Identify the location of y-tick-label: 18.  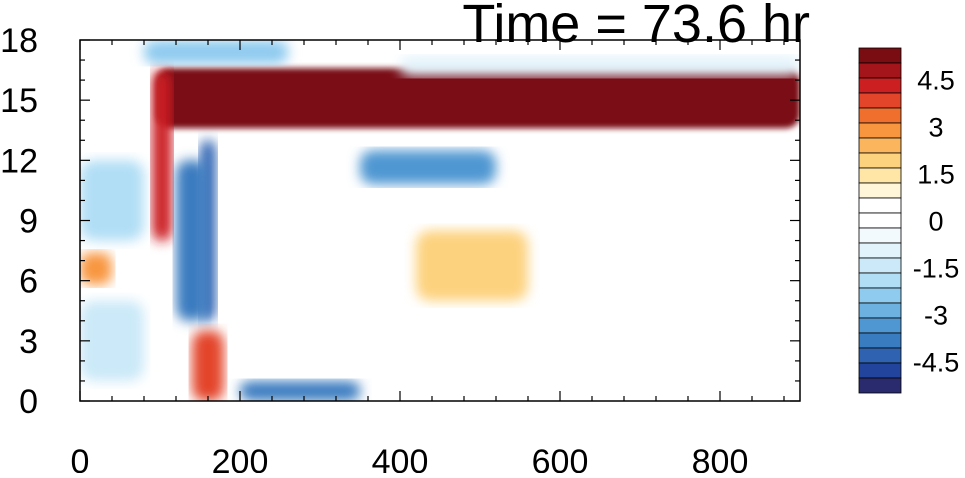
(19, 41).